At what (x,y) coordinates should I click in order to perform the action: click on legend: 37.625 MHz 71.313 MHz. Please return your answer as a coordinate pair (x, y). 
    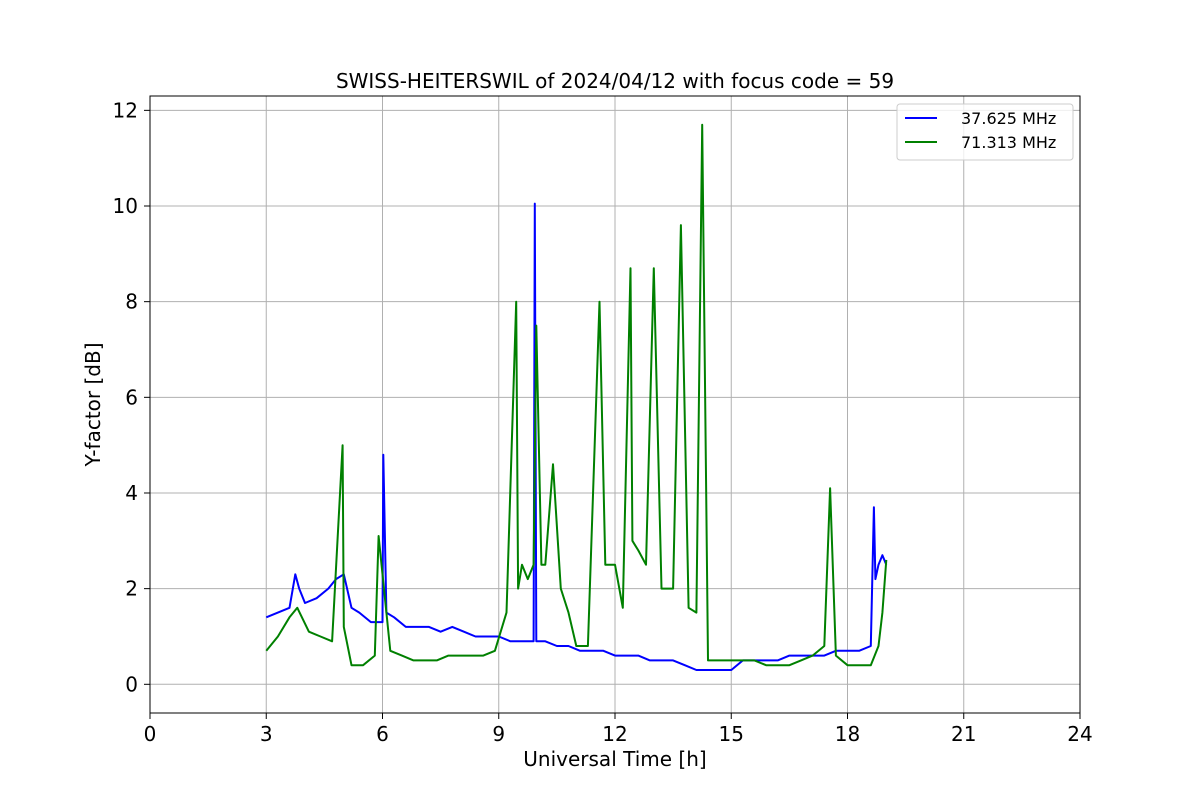
    Looking at the image, I should click on (985, 132).